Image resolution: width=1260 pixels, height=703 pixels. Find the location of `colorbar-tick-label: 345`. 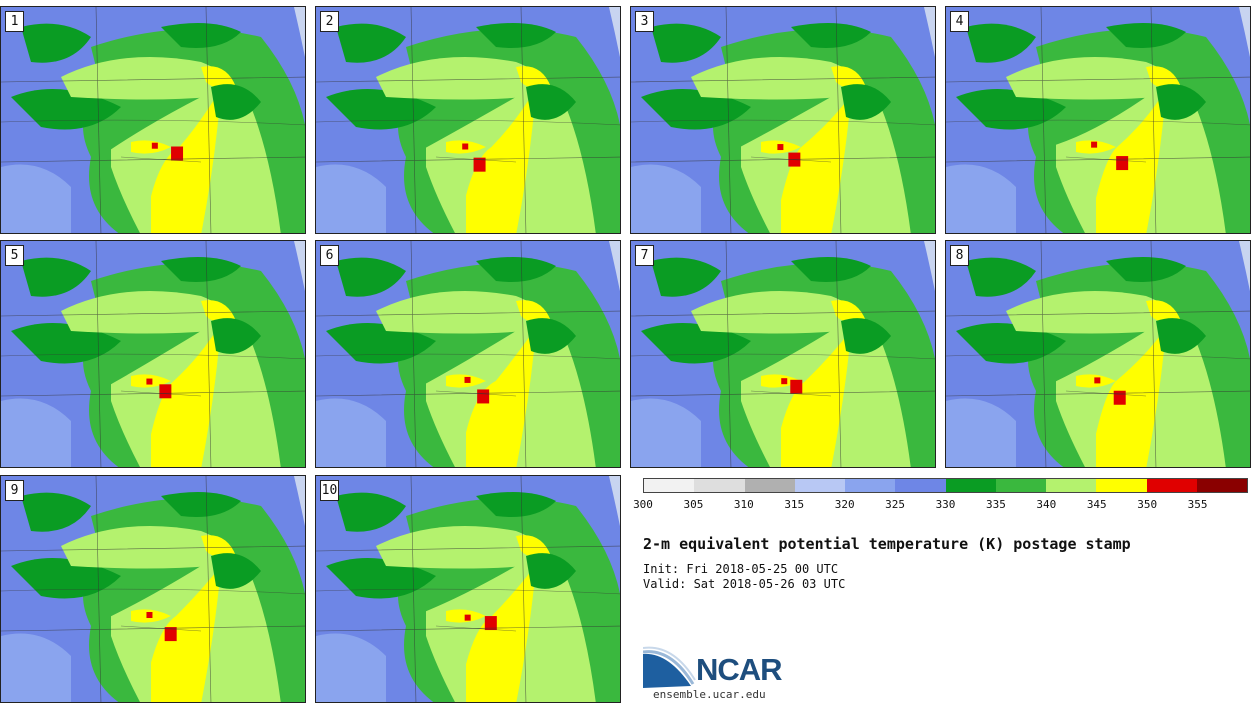

colorbar-tick-label: 345 is located at coordinates (1096, 504).